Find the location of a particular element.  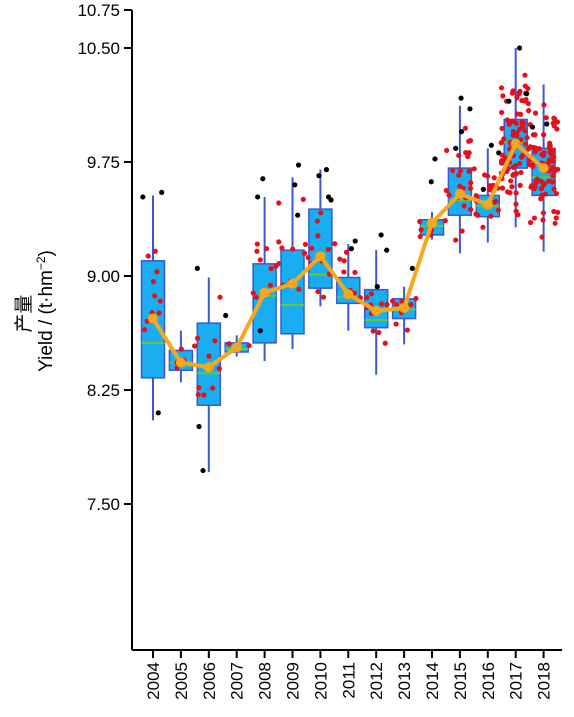

x-tick-label: 2015 is located at coordinates (460, 681).